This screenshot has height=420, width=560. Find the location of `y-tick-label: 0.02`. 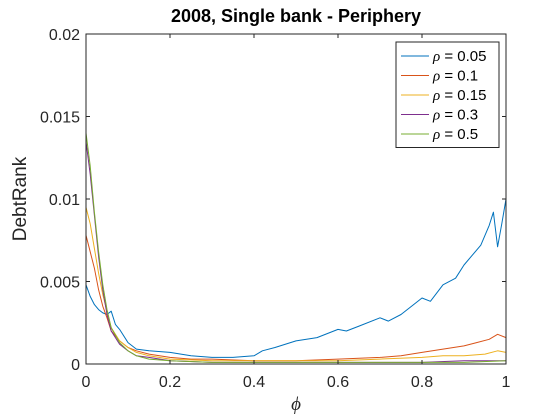

y-tick-label: 0.02 is located at coordinates (64, 35).